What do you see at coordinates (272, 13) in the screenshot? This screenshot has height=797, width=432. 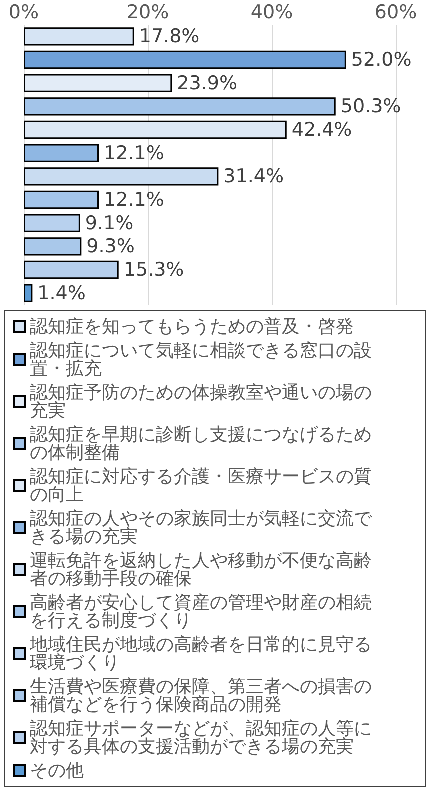 I see `x-tick-label: 40%` at bounding box center [272, 13].